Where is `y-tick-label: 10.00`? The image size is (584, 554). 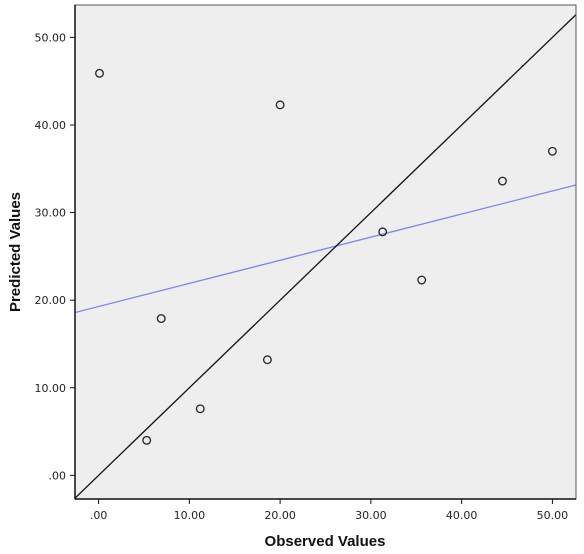
y-tick-label: 10.00 is located at coordinates (51, 388).